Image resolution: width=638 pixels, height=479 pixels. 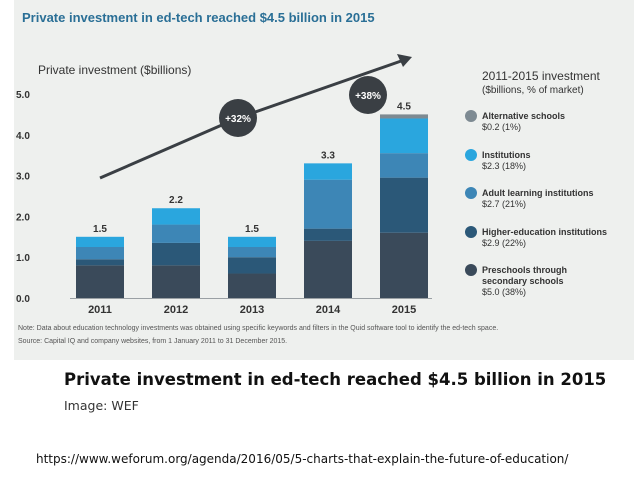 What do you see at coordinates (23, 136) in the screenshot?
I see `y-tick-label: 4.0` at bounding box center [23, 136].